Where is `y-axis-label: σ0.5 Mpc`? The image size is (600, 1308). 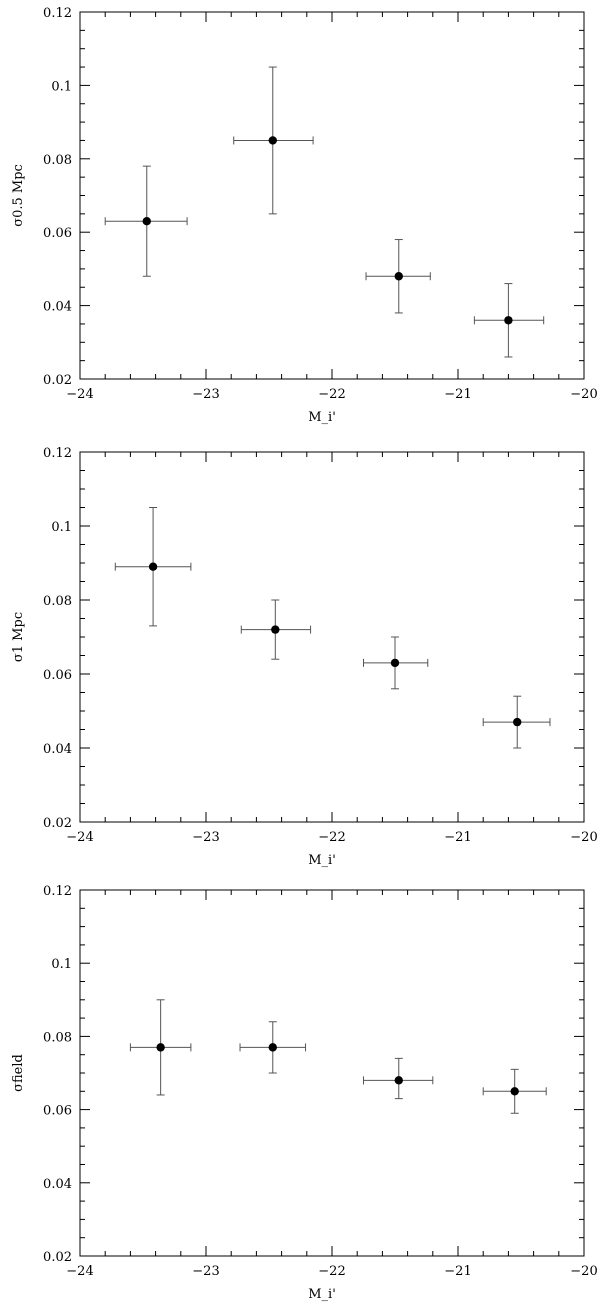 y-axis-label: σ0.5 Mpc is located at coordinates (18, 195).